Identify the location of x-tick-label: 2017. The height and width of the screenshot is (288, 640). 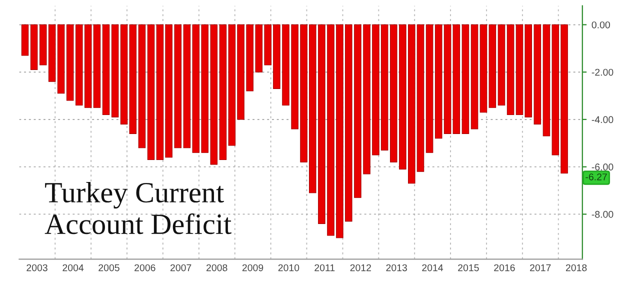
(540, 268).